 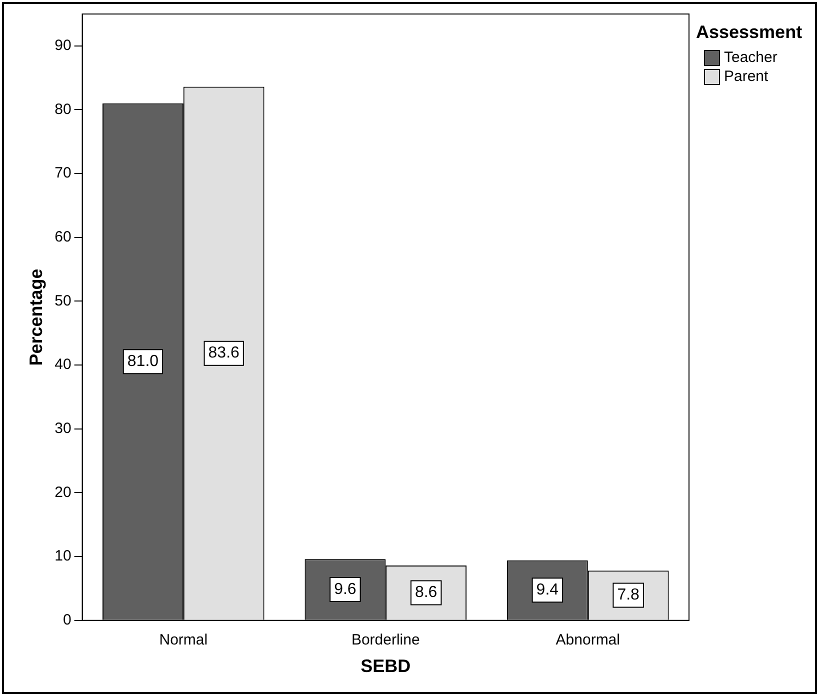 What do you see at coordinates (751, 57) in the screenshot?
I see `legend-label: Teacher` at bounding box center [751, 57].